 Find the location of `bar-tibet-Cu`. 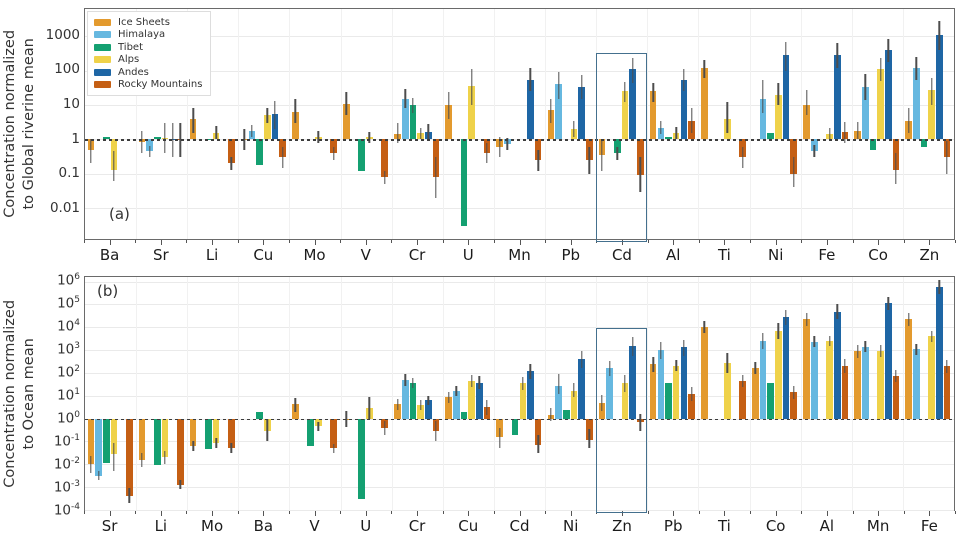

bar-tibet-Cu is located at coordinates (464, 415).